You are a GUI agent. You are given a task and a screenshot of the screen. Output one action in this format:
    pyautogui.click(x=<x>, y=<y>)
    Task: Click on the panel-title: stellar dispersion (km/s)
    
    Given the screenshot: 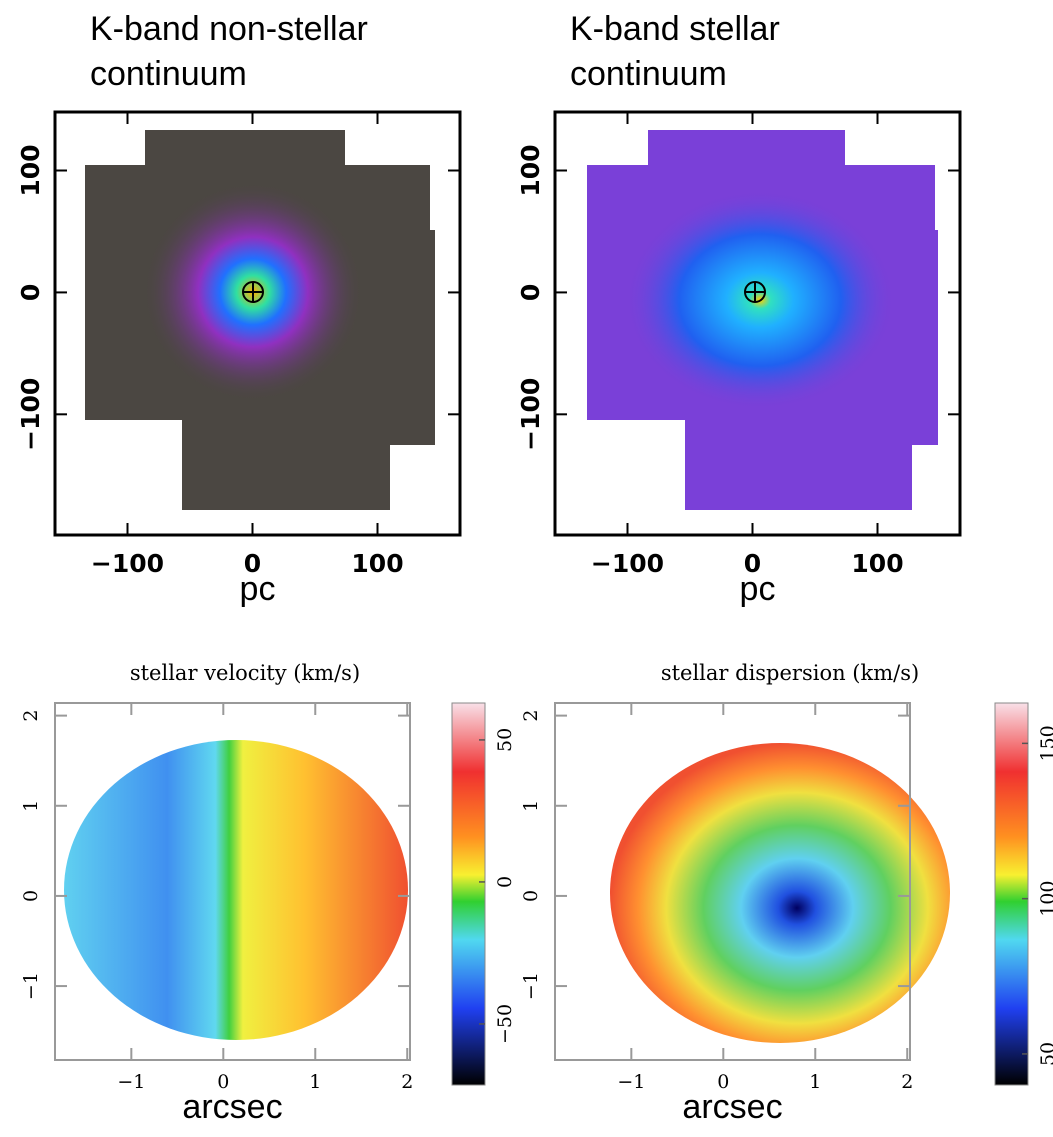 What is the action you would take?
    pyautogui.click(x=790, y=673)
    